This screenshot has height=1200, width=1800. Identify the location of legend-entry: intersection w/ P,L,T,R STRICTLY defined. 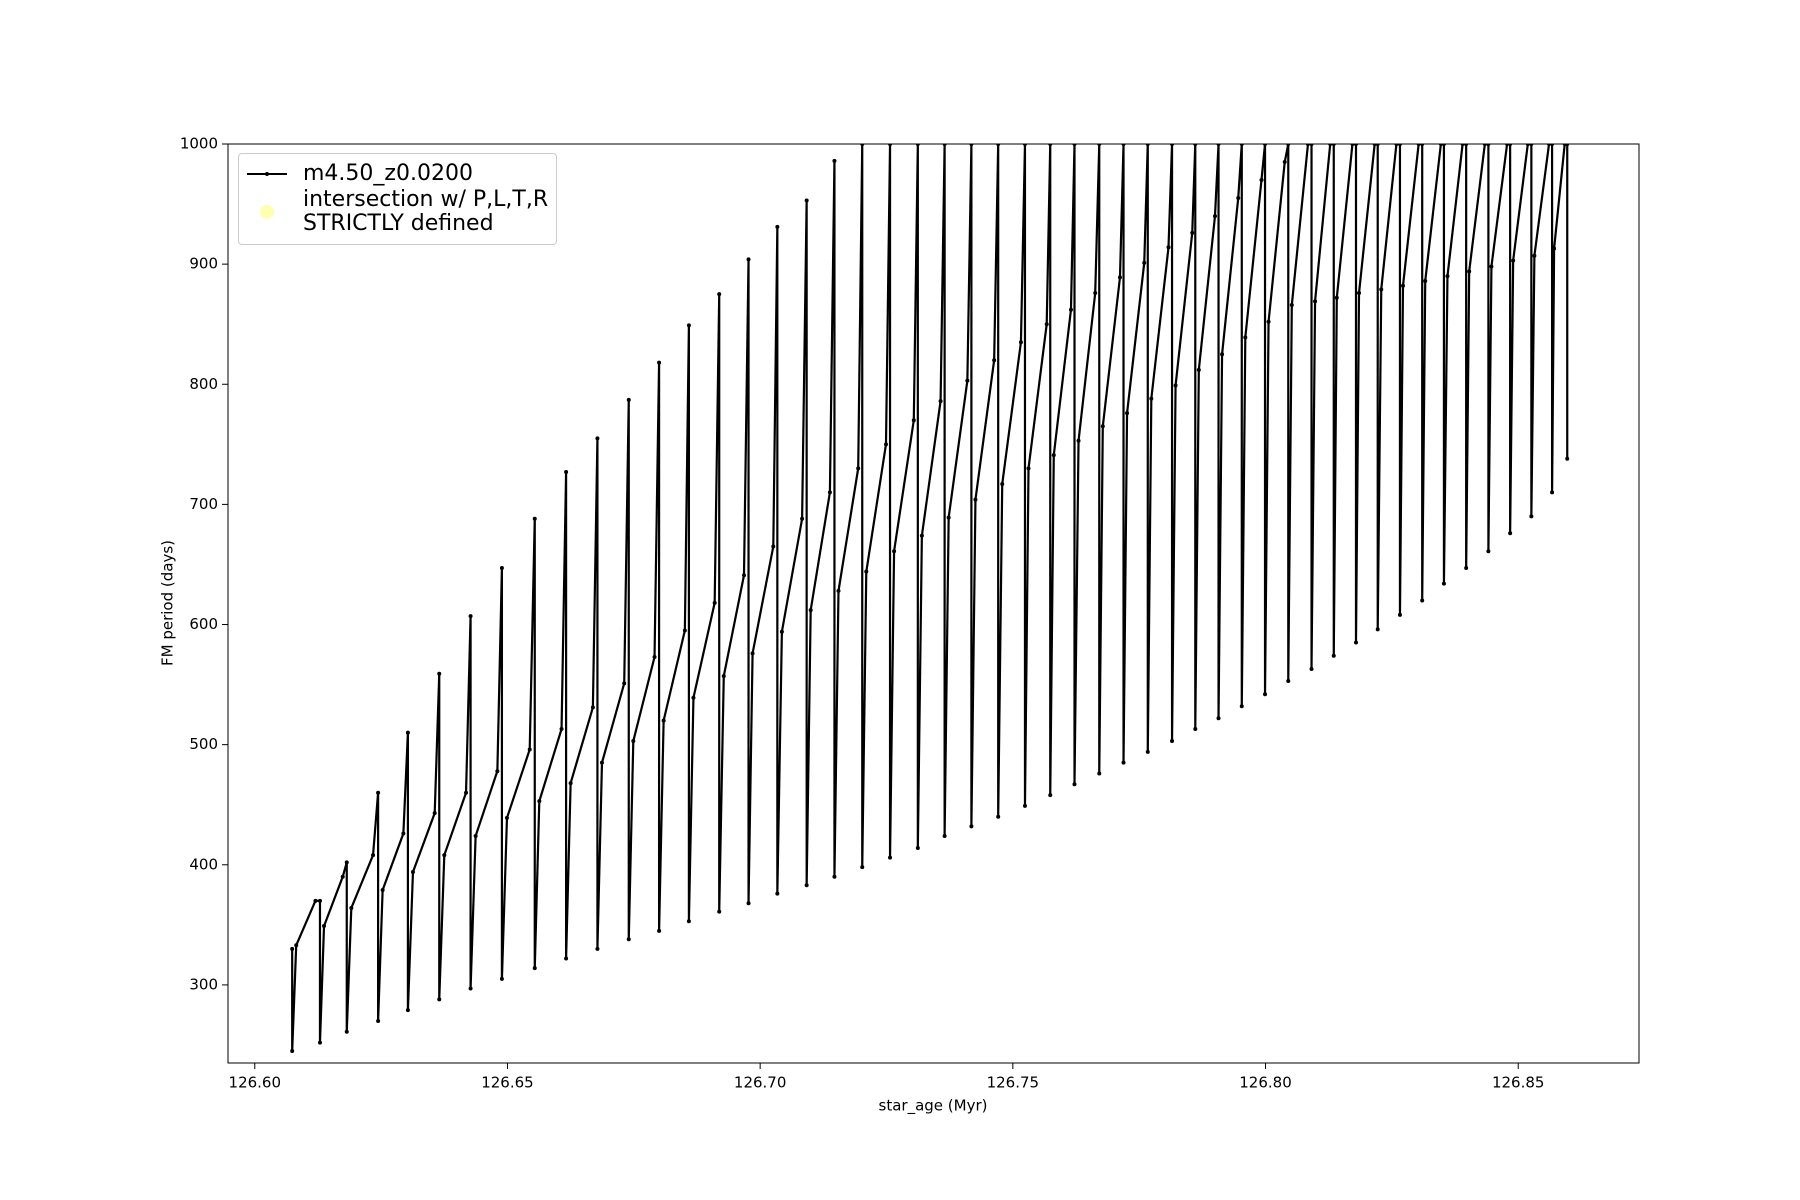
(396, 212).